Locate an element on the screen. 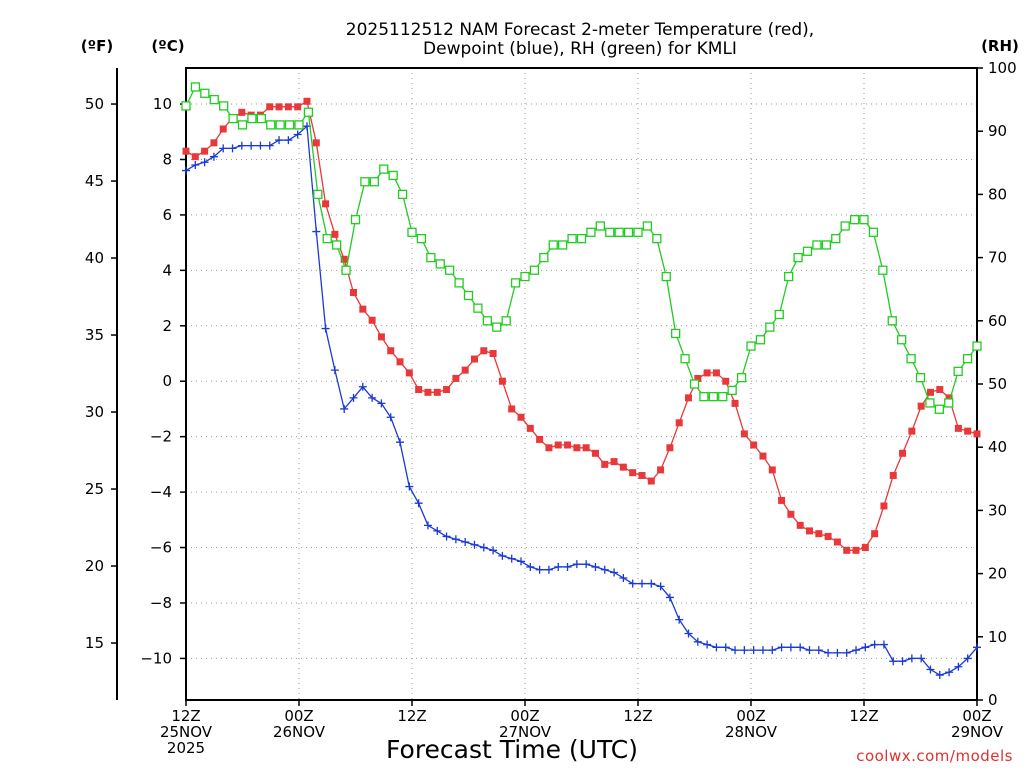  time-tick-label: 28NOV is located at coordinates (751, 732).